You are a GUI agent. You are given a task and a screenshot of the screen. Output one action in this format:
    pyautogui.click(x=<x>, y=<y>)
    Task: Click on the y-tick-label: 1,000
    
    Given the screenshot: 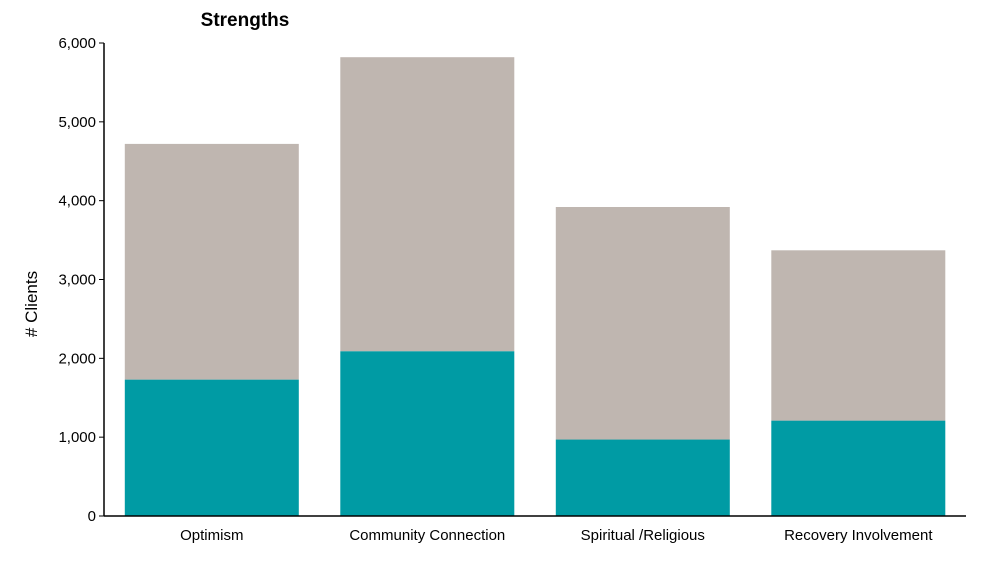 What is the action you would take?
    pyautogui.click(x=77, y=437)
    